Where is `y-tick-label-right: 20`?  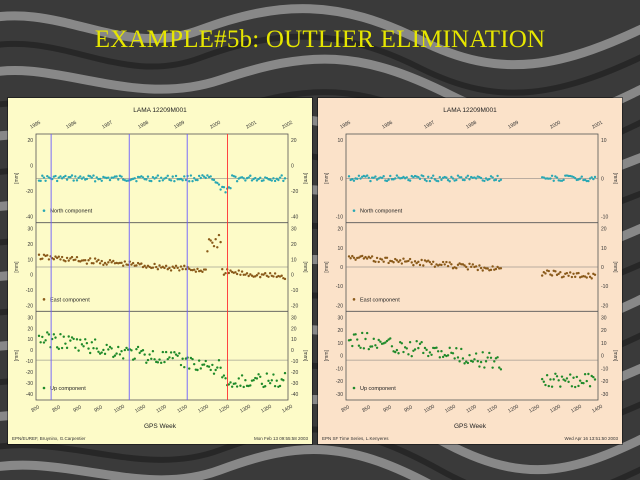
y-tick-label-right: 20 is located at coordinates (294, 329).